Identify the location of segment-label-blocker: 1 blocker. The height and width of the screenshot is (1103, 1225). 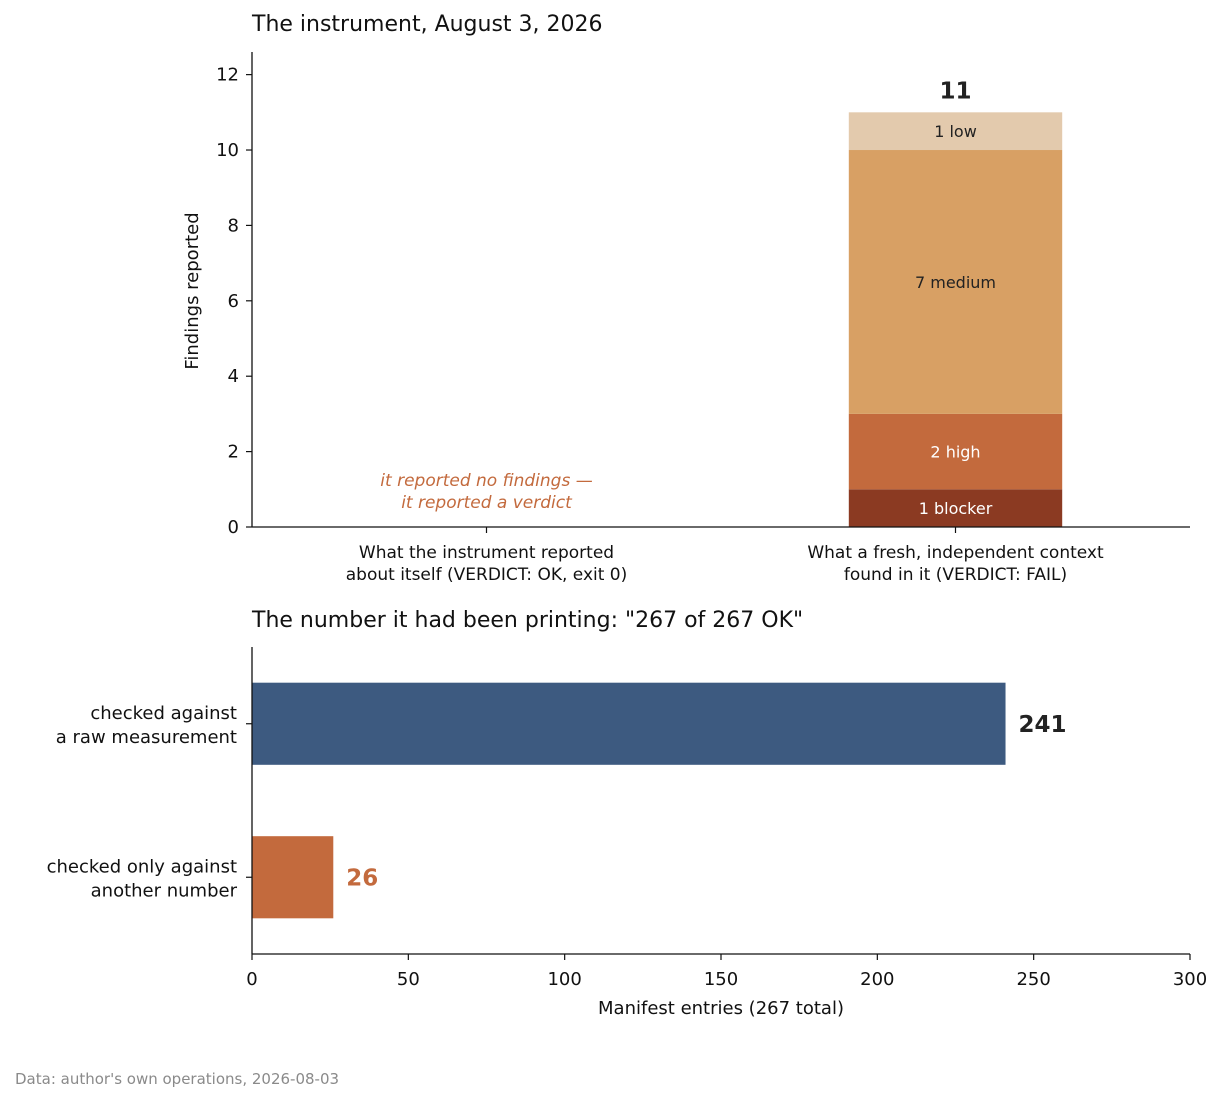
(956, 508).